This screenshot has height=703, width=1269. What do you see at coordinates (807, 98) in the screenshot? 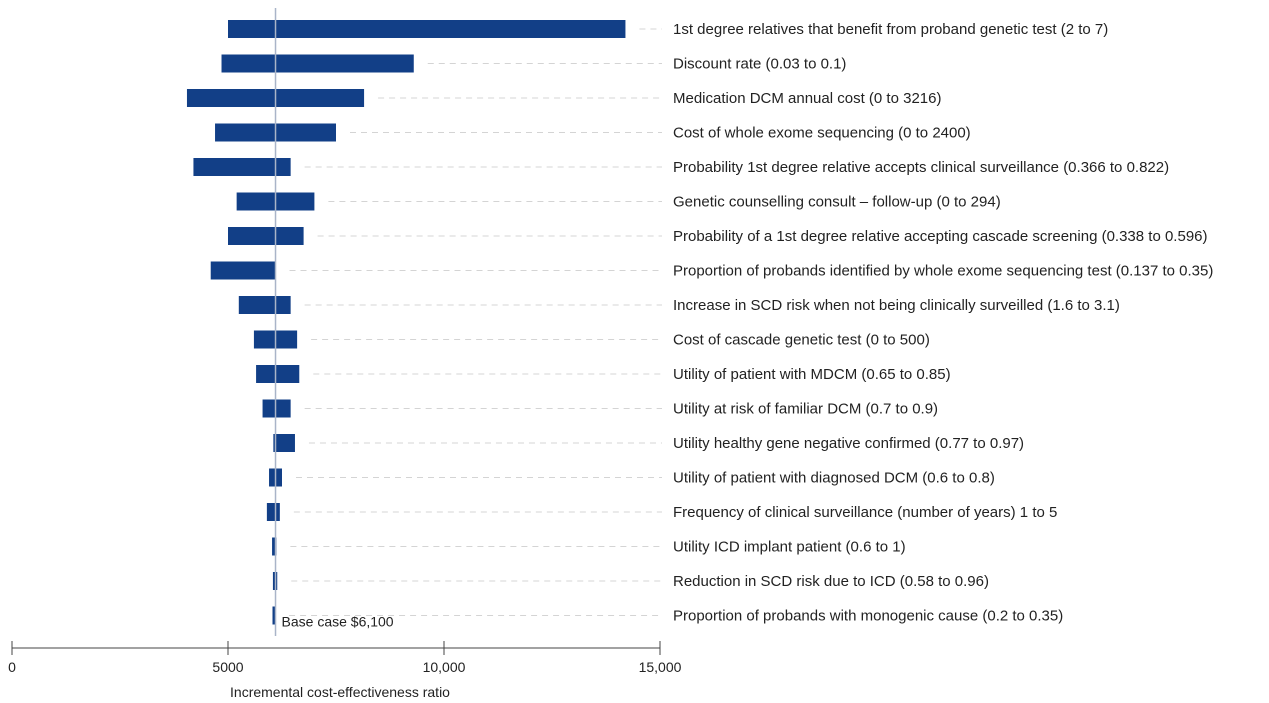
I see `parameter-label-3: Medication DCM annual cost (0 to 3216)` at bounding box center [807, 98].